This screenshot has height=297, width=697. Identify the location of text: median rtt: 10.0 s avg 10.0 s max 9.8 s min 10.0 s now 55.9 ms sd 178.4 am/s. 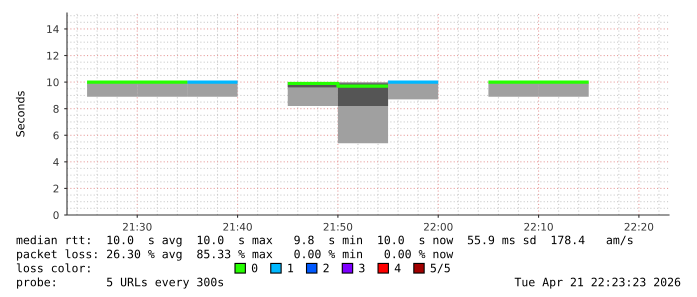
(324, 241).